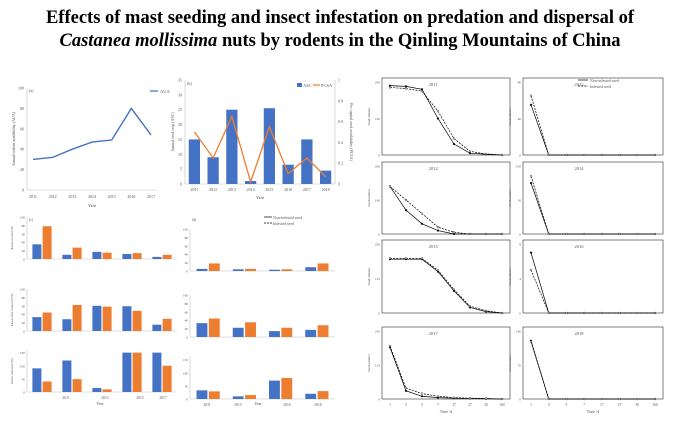  Describe the element at coordinates (406, 405) in the screenshot. I see `panel-e-xtick: 3` at that location.